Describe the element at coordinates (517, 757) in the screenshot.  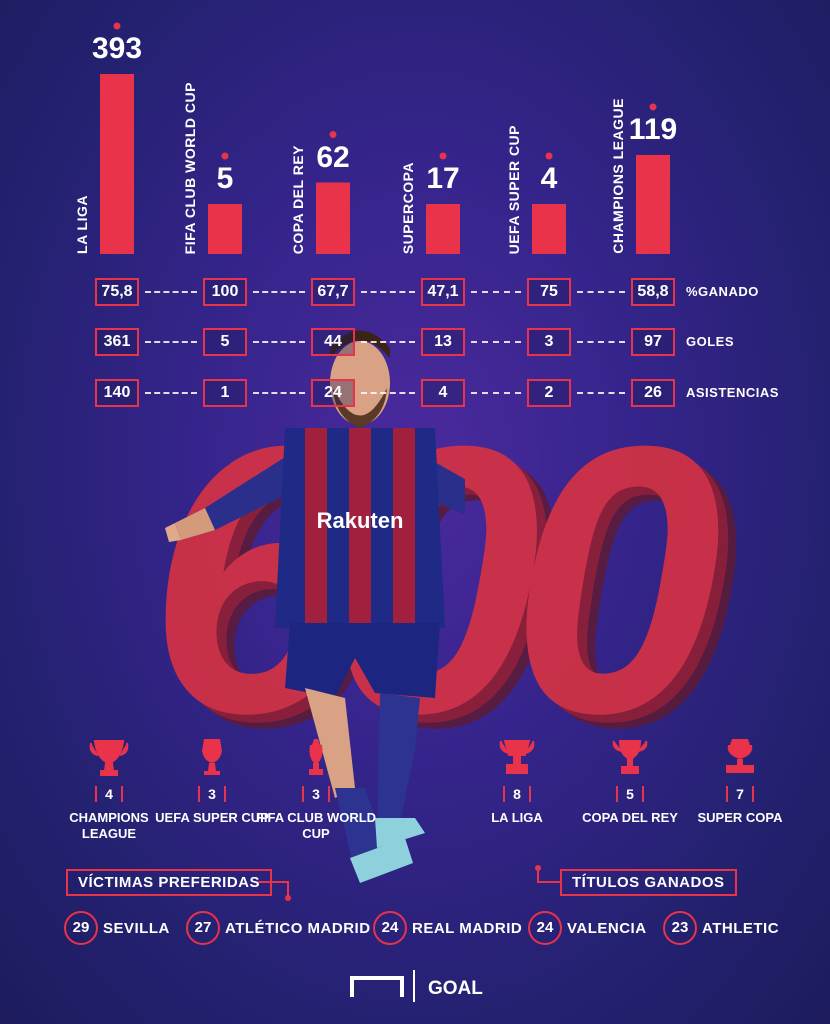
I see `liga-trophy-icon` at that location.